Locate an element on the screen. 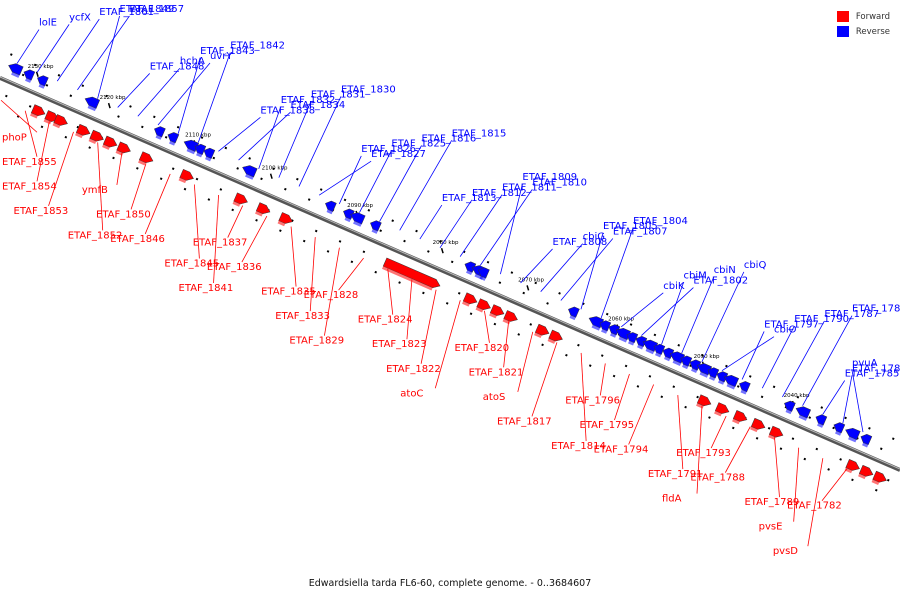  tick-label: 2100 kbp is located at coordinates (275, 169).